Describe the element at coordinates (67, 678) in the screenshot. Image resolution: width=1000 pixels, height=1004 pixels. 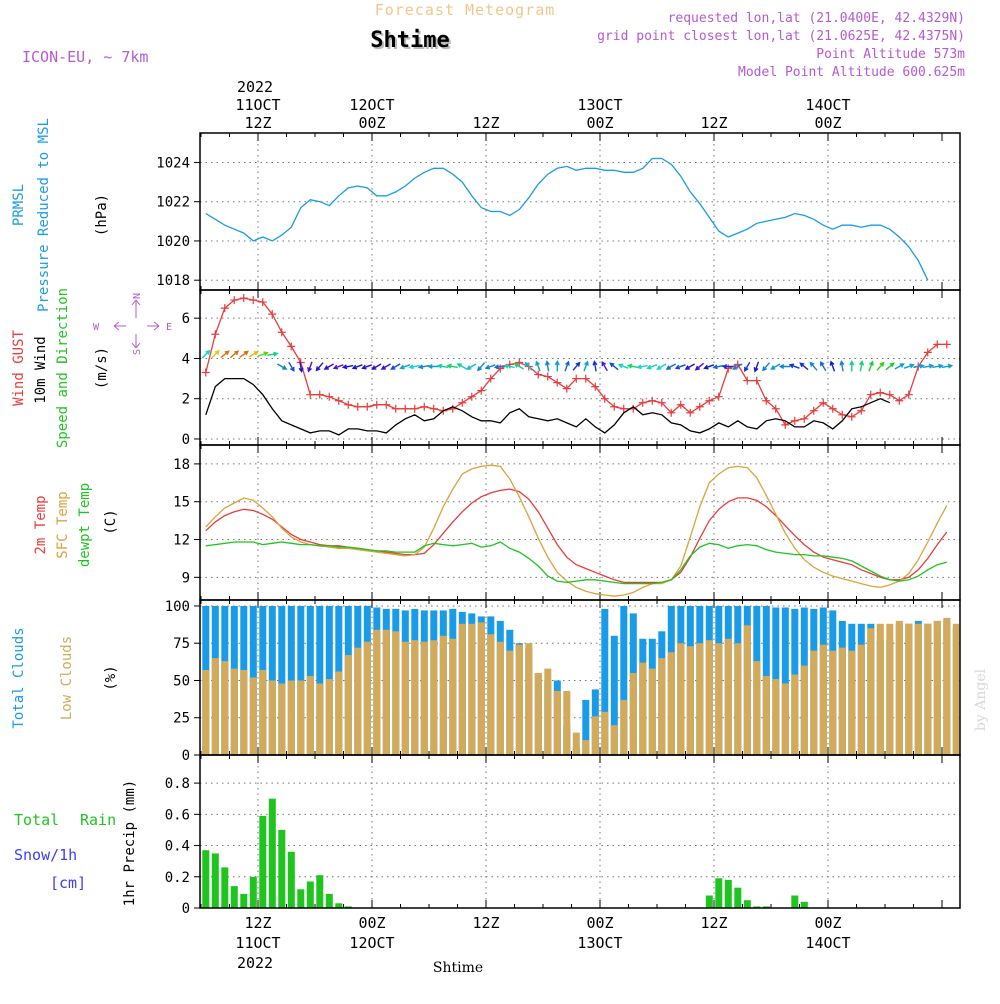
I see `clouds-low-label: Low Clouds` at that location.